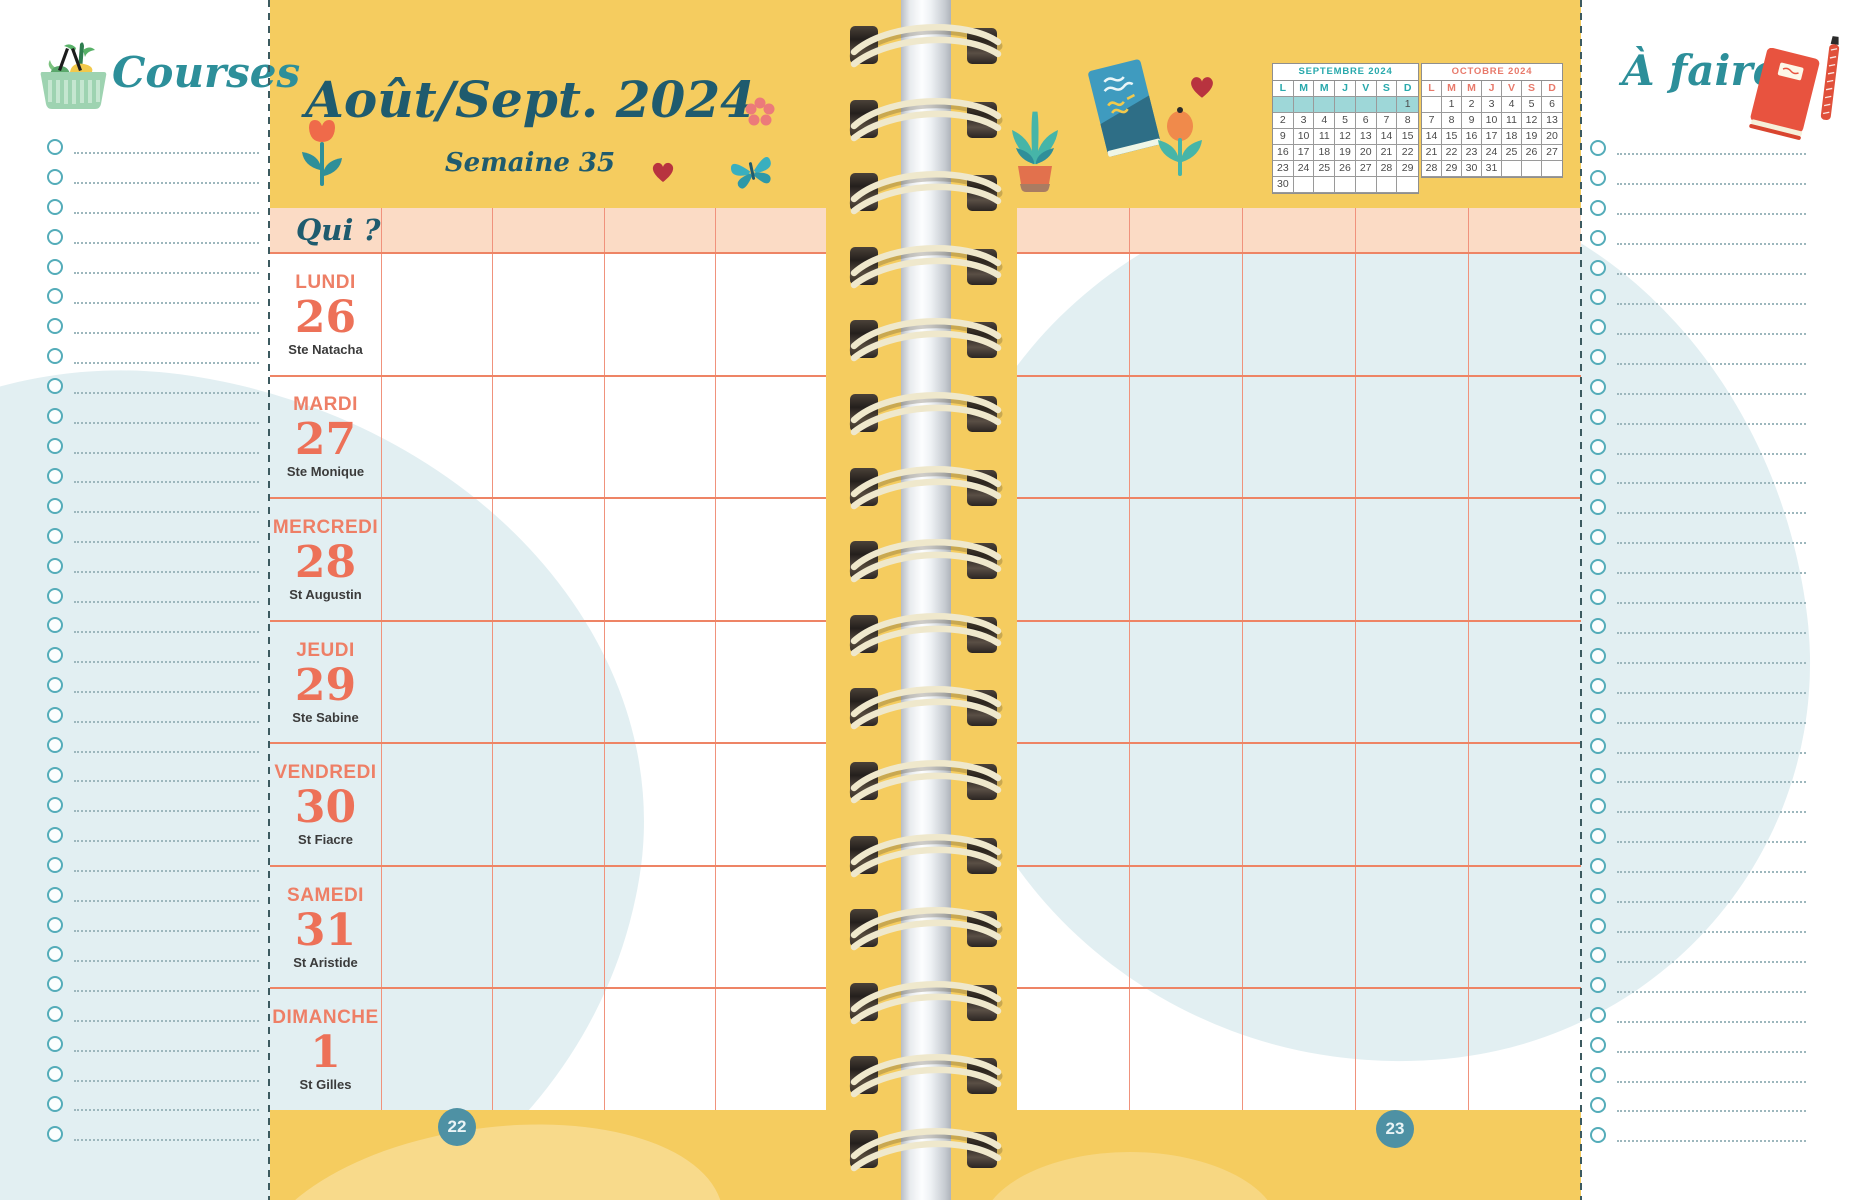  I want to click on mini-calendar-day: 11, so click(1325, 137).